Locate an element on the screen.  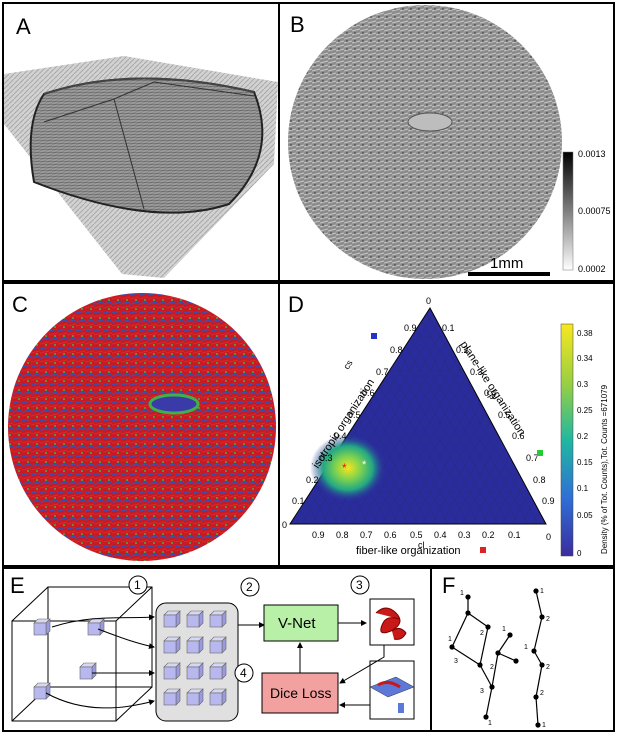
dice-loss-label: Dice Loss is located at coordinates (300, 693).